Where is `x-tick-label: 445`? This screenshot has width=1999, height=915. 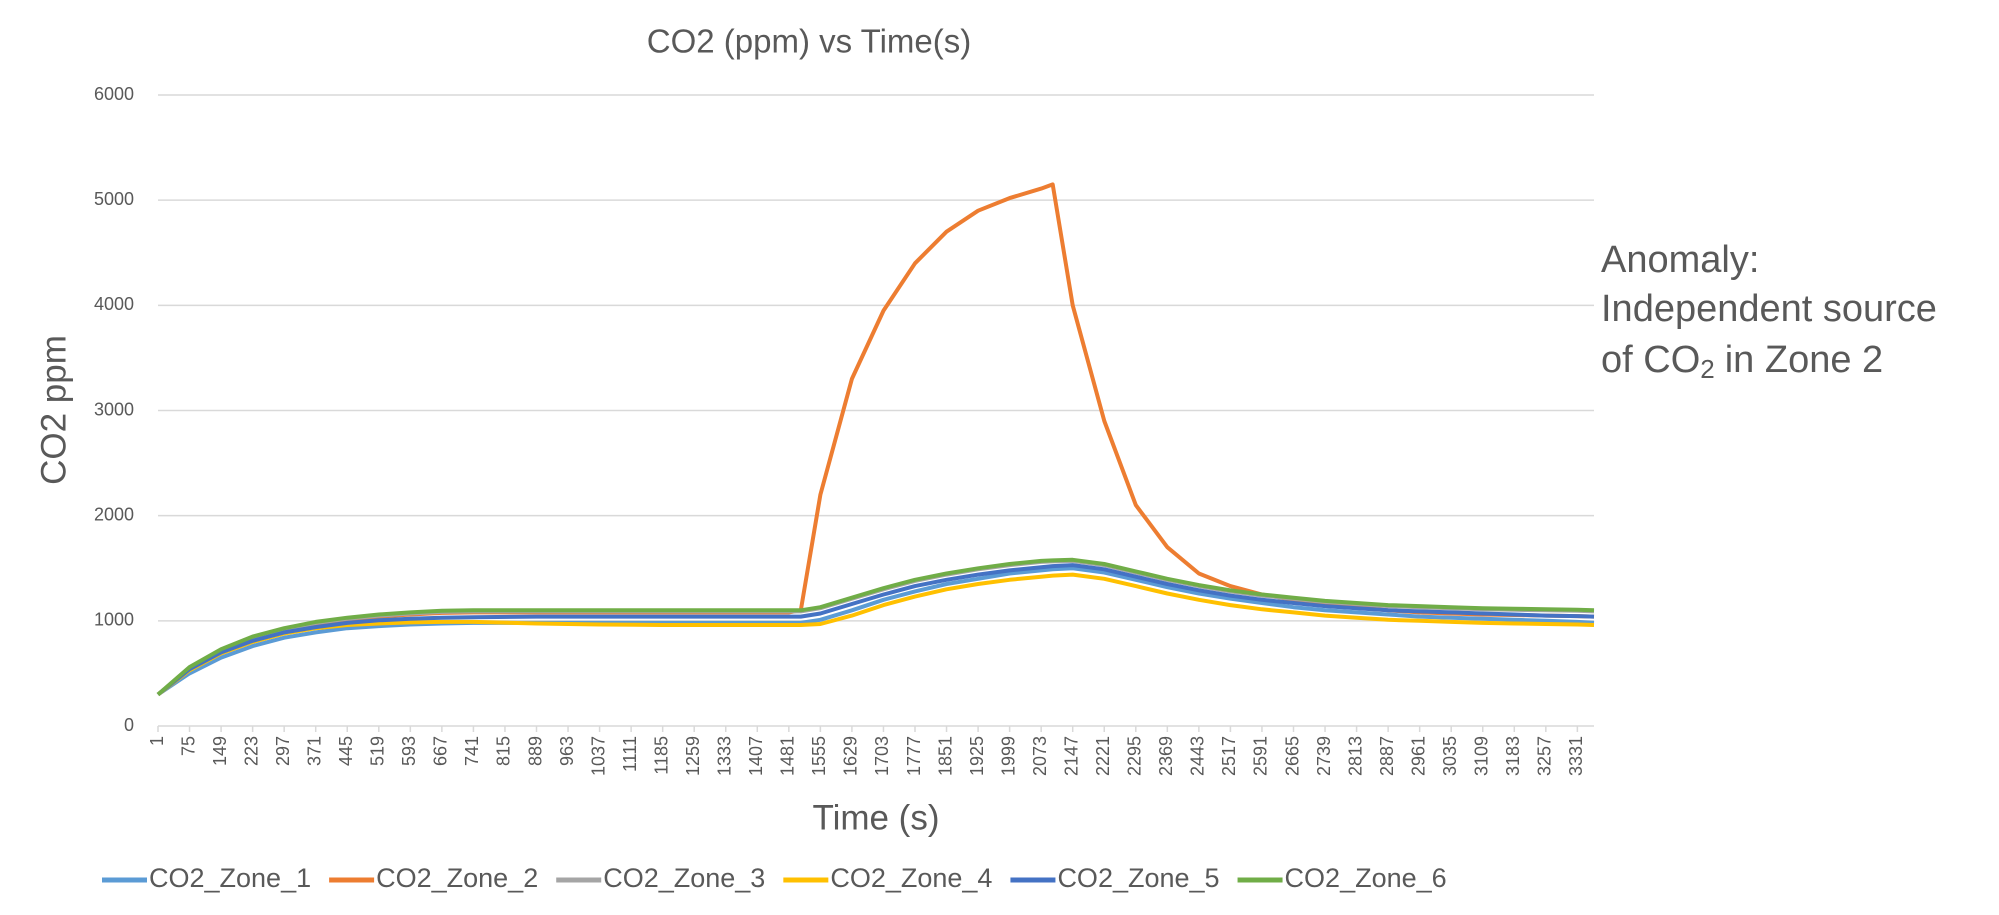
x-tick-label: 445 is located at coordinates (346, 751).